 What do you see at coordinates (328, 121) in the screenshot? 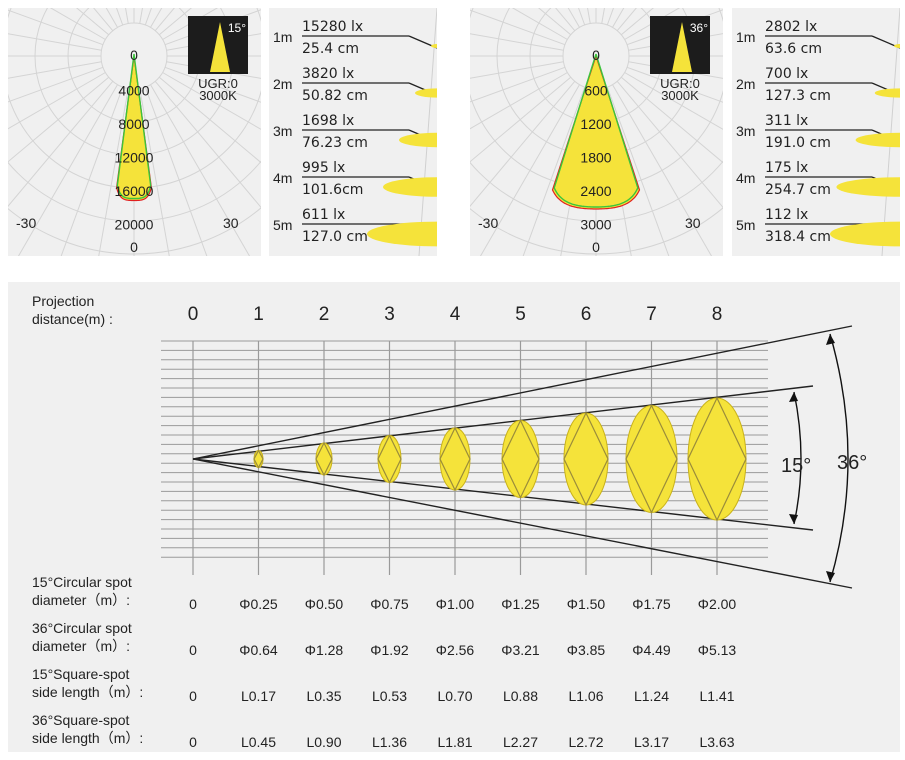
I see `lux-value: 1698 lx` at bounding box center [328, 121].